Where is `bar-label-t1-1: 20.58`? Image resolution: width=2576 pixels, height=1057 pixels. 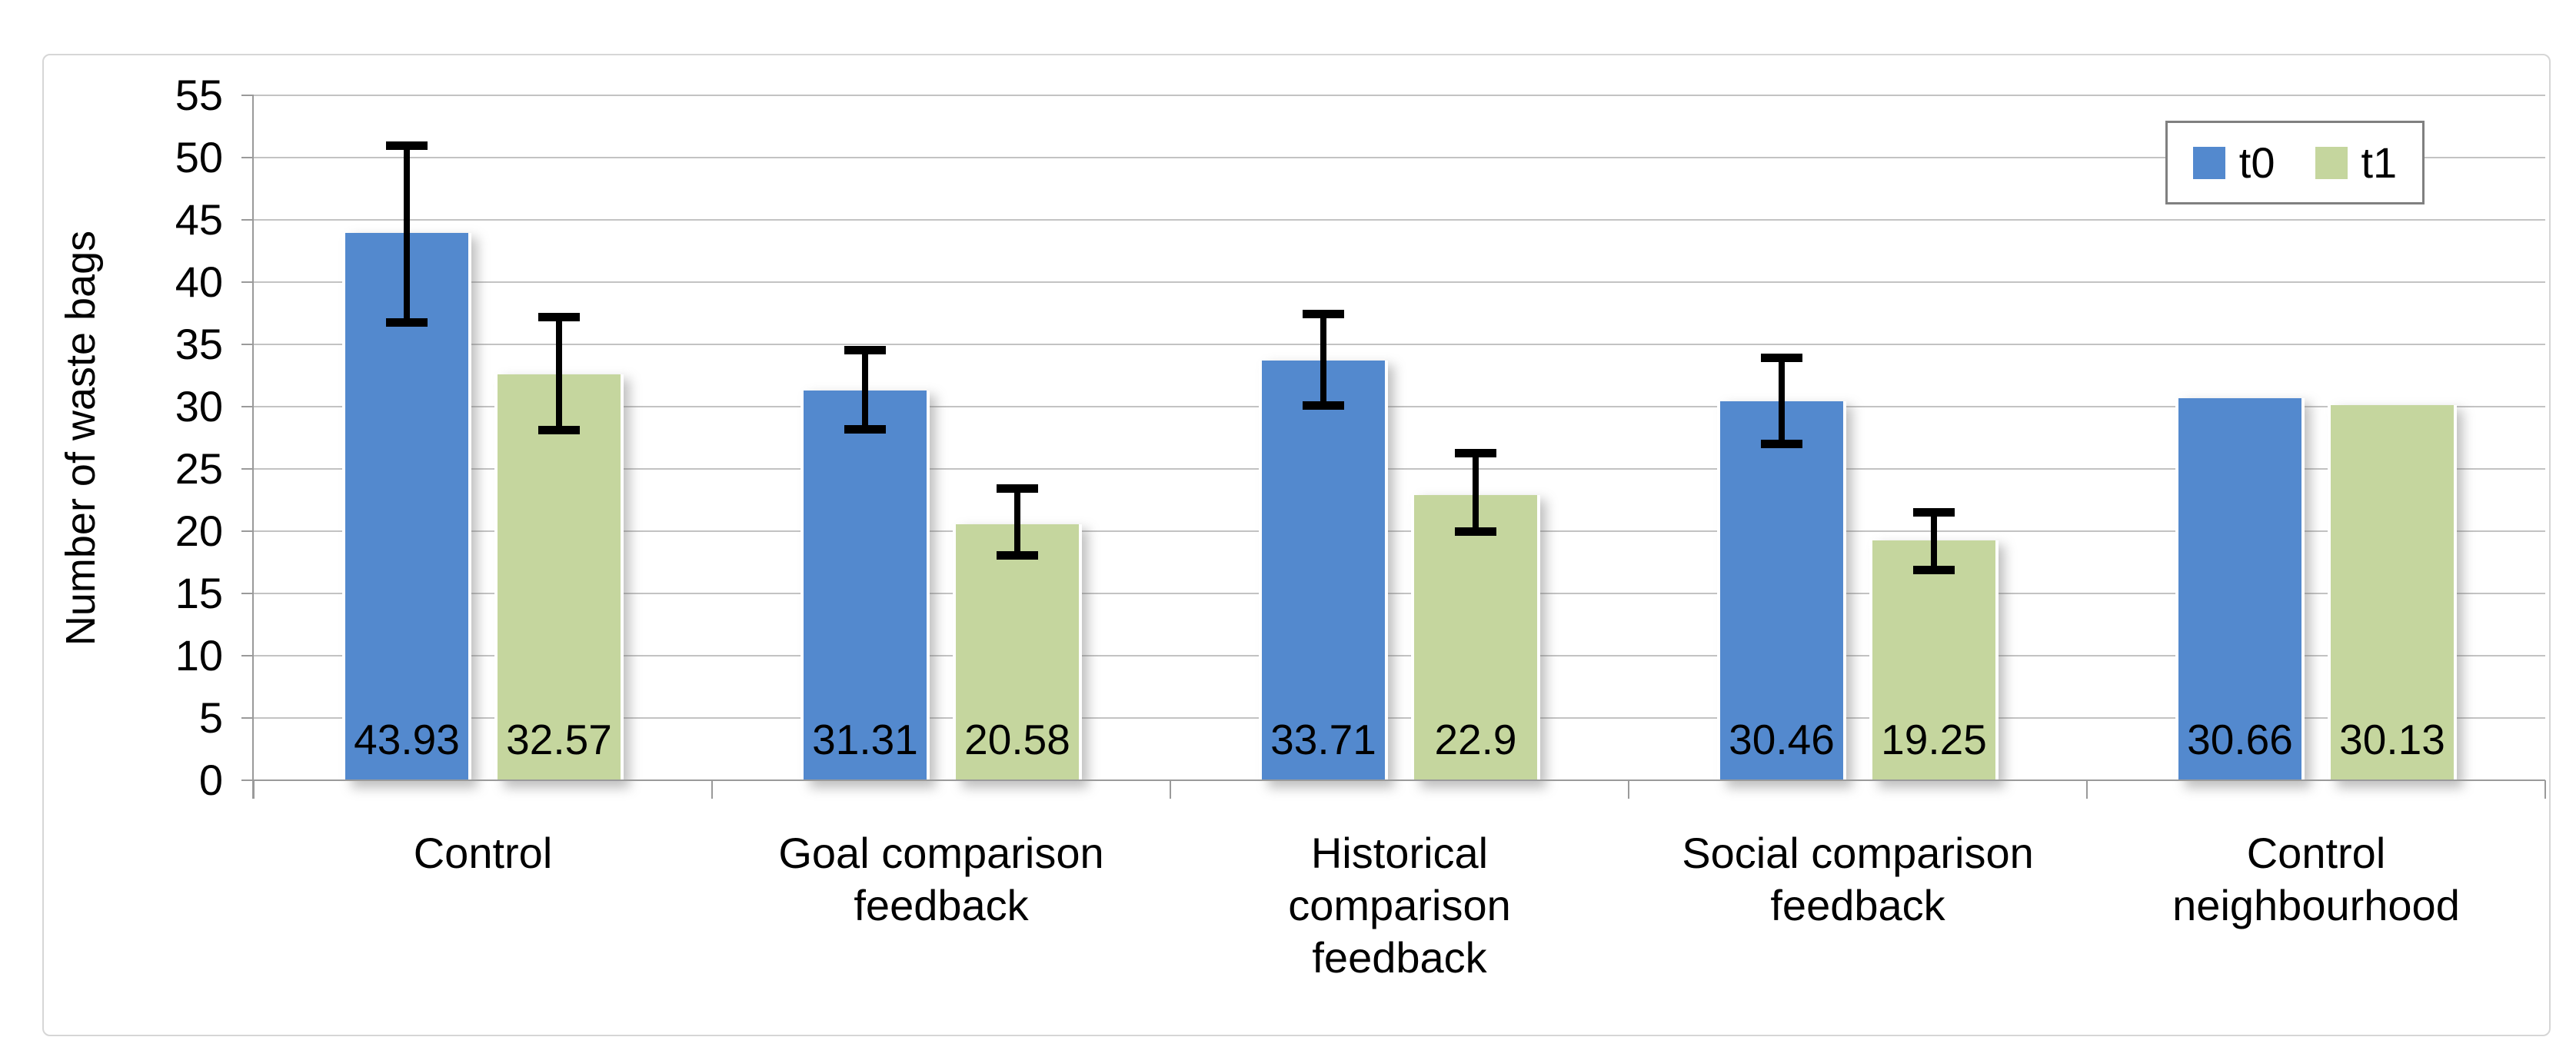
bar-label-t1-1: 20.58 is located at coordinates (1017, 739).